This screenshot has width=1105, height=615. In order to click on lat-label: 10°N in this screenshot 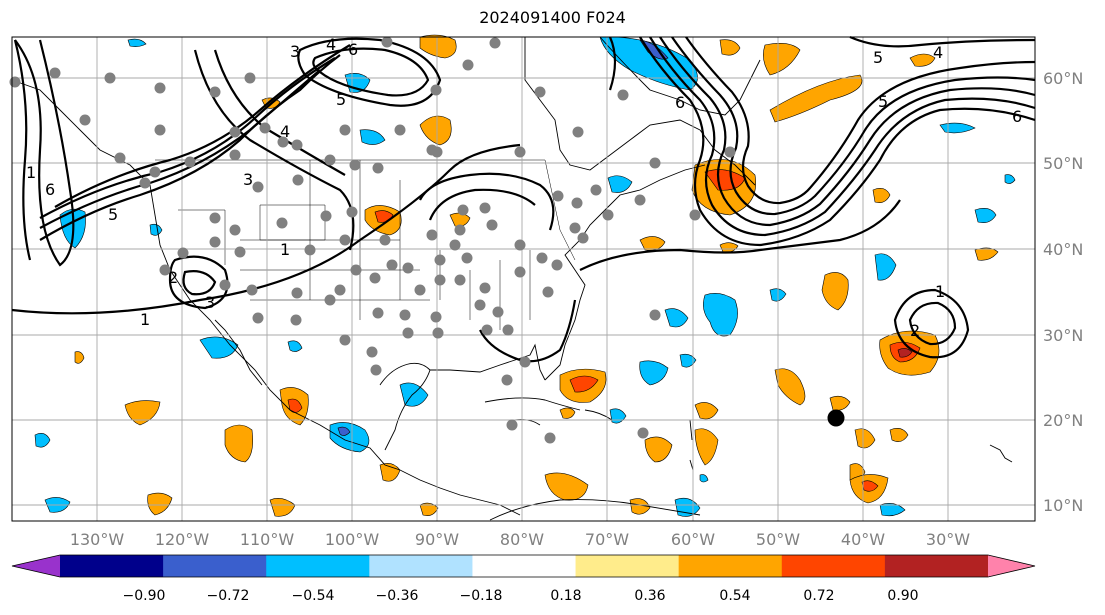, I will do `click(1063, 505)`.